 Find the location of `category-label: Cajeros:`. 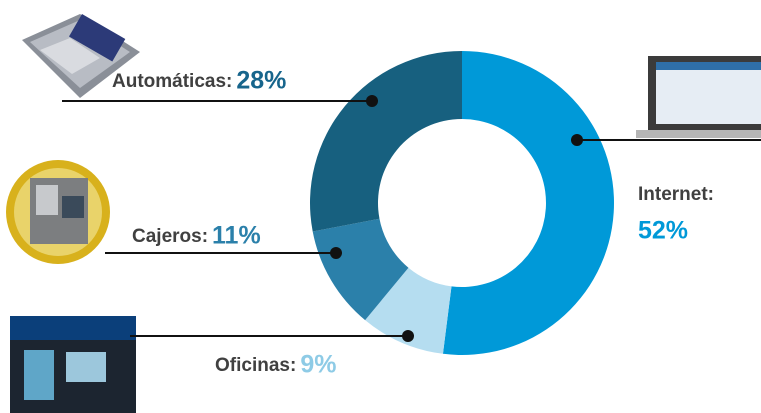

category-label: Cajeros: is located at coordinates (170, 236).